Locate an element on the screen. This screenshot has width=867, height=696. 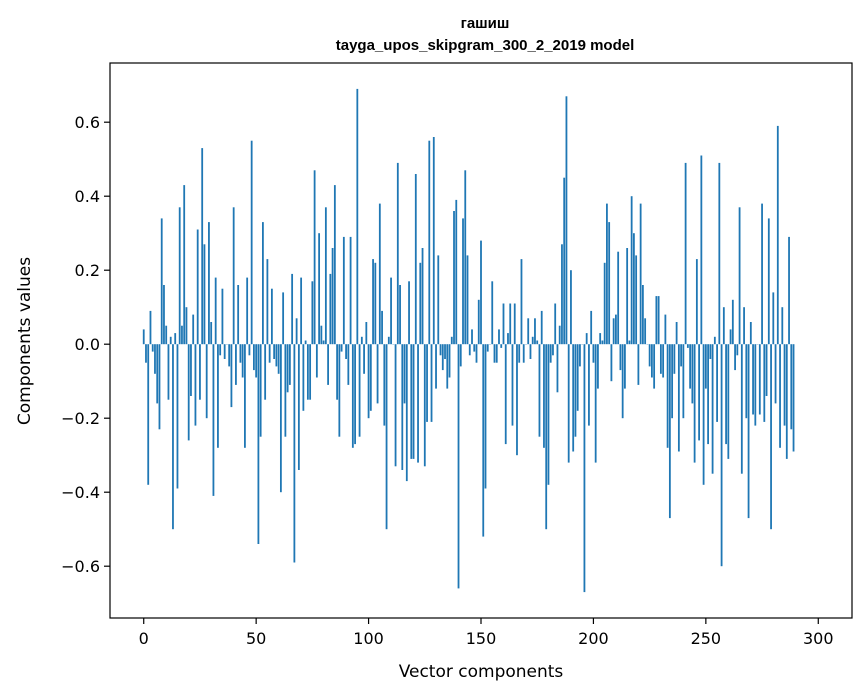
y-tick-label: 0.6 is located at coordinates (87, 122).